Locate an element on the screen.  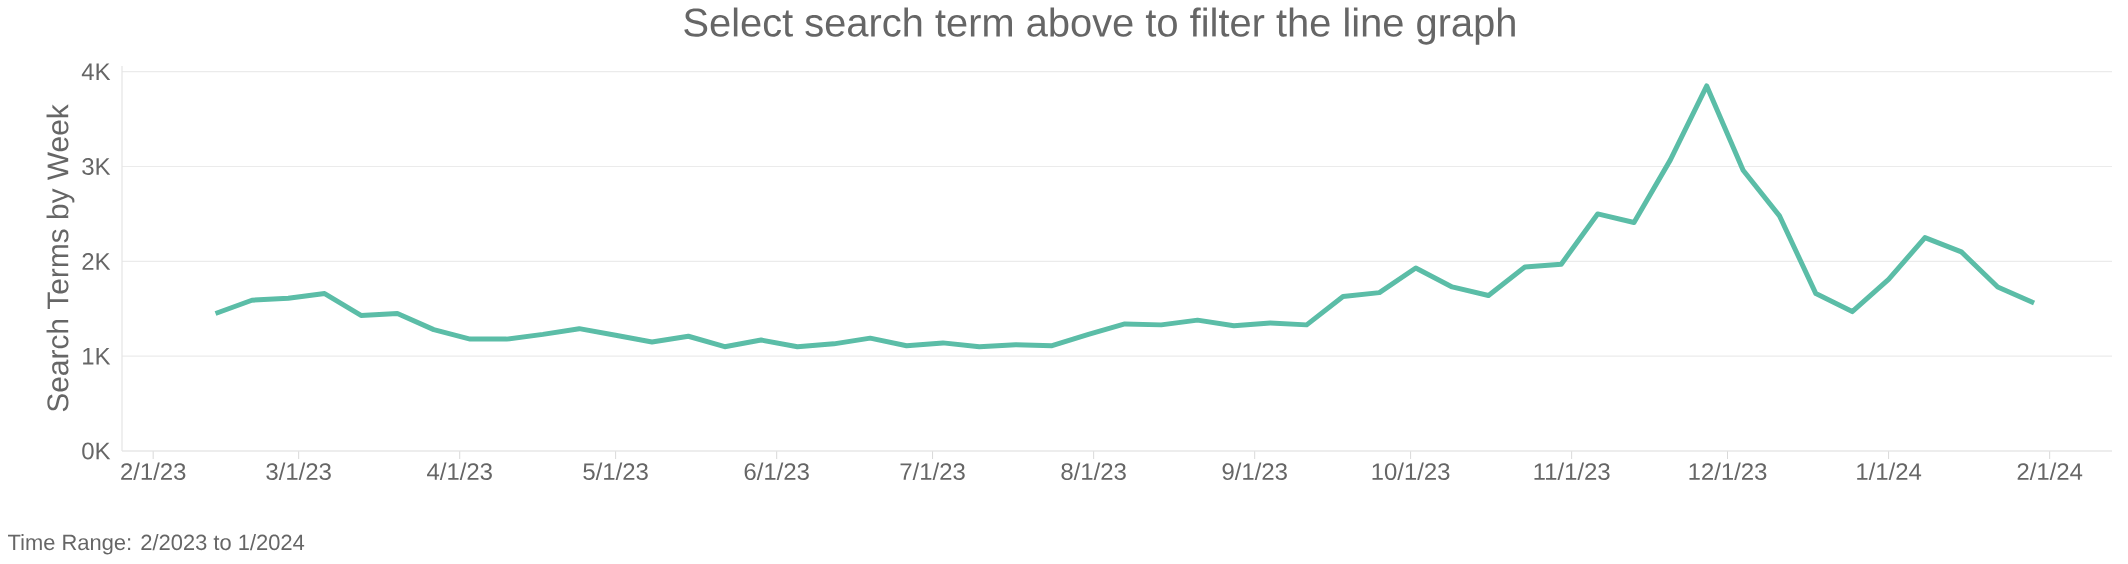
y-tick-label: 0K is located at coordinates (96, 451).